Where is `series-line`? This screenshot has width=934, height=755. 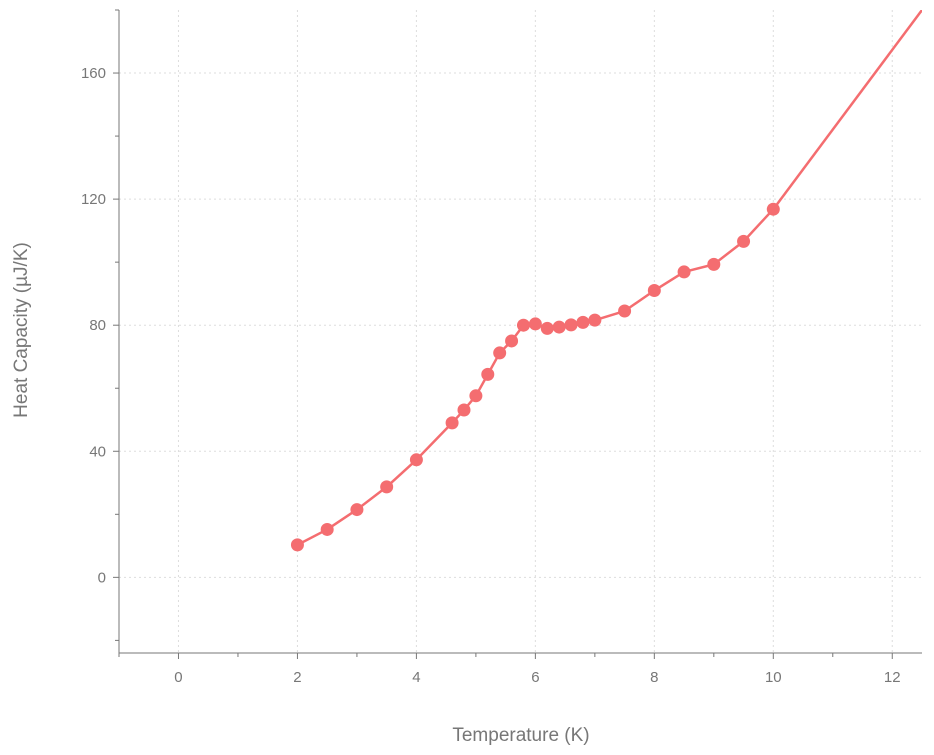 series-line is located at coordinates (847, 110).